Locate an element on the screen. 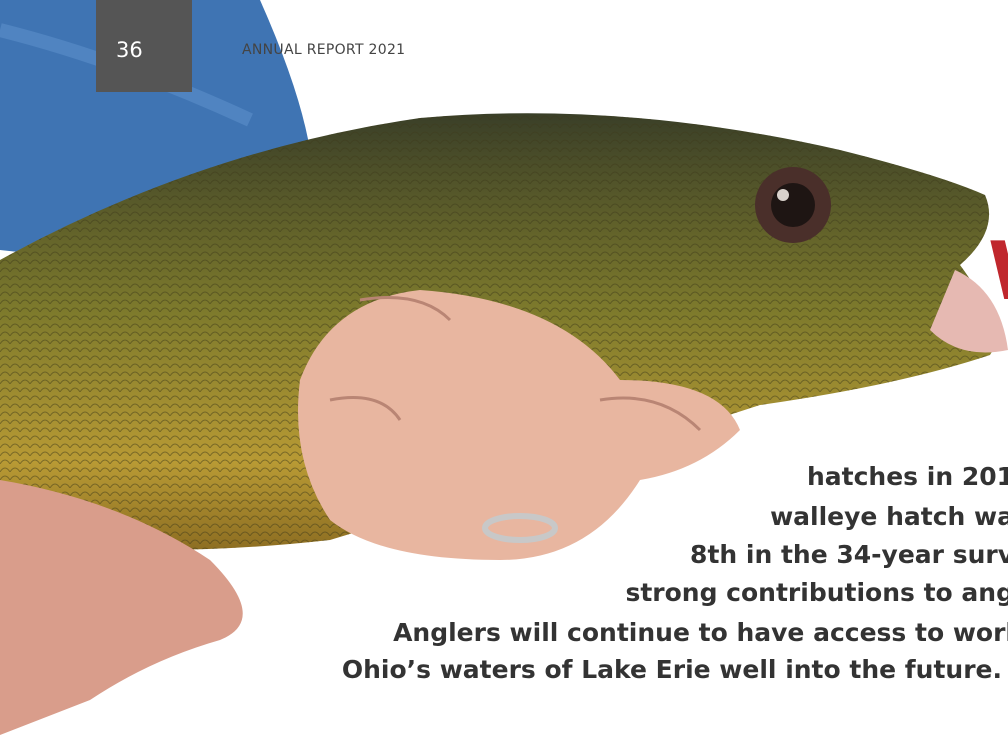 The height and width of the screenshot is (735, 1008). page-number: 36 is located at coordinates (144, 46).